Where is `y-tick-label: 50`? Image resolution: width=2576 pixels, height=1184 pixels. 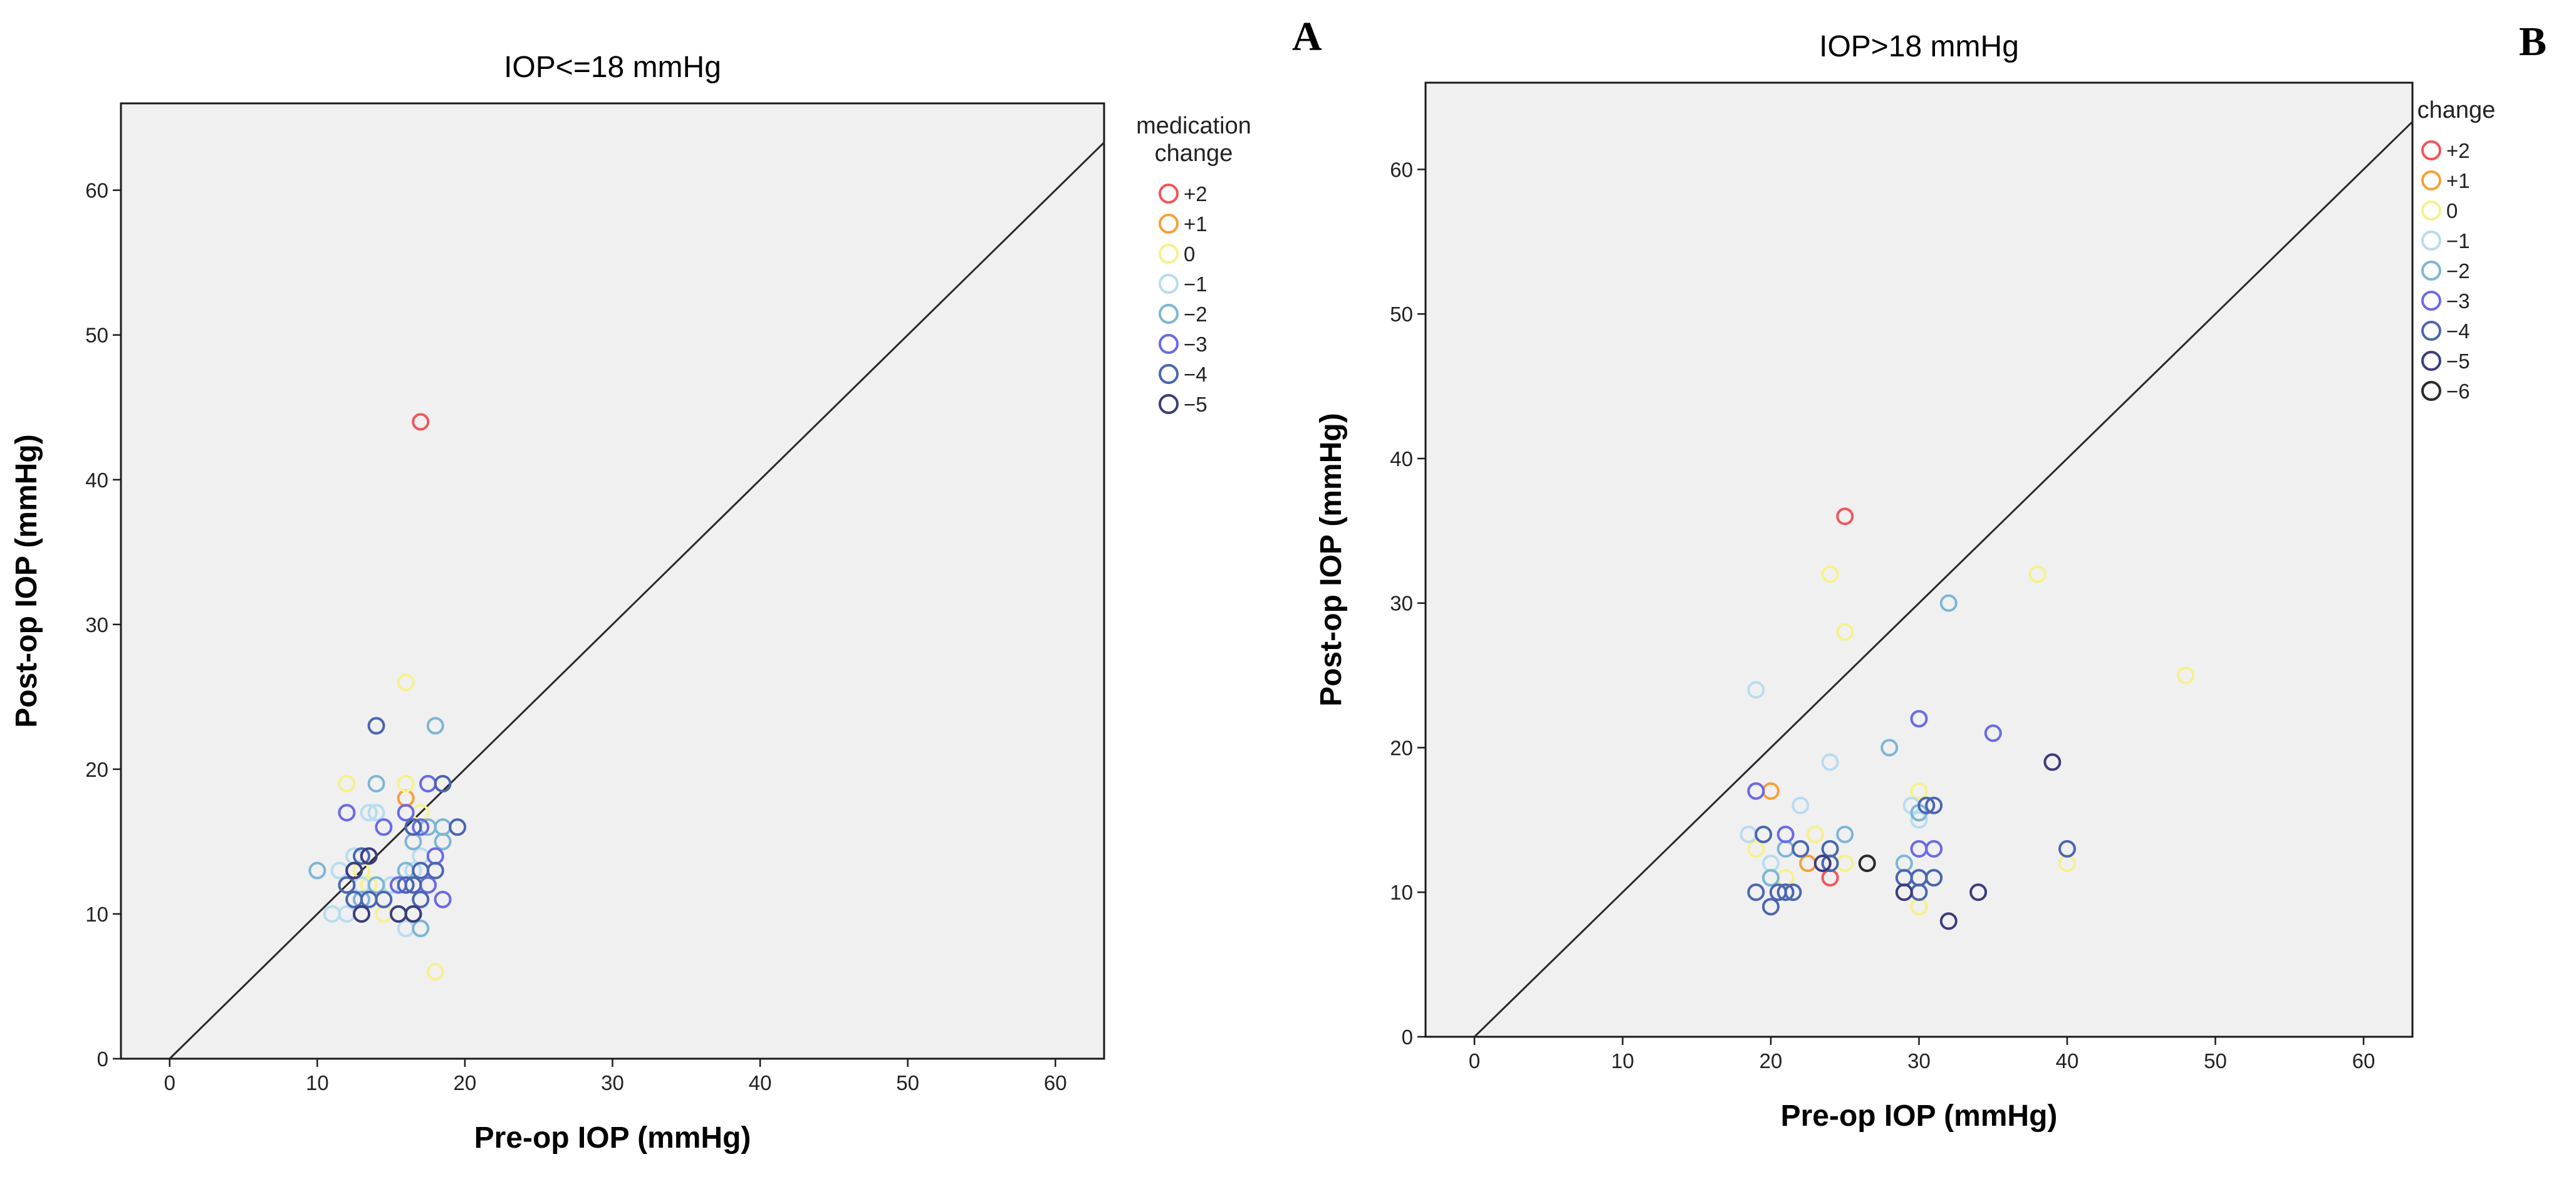
y-tick-label: 50 is located at coordinates (96, 336).